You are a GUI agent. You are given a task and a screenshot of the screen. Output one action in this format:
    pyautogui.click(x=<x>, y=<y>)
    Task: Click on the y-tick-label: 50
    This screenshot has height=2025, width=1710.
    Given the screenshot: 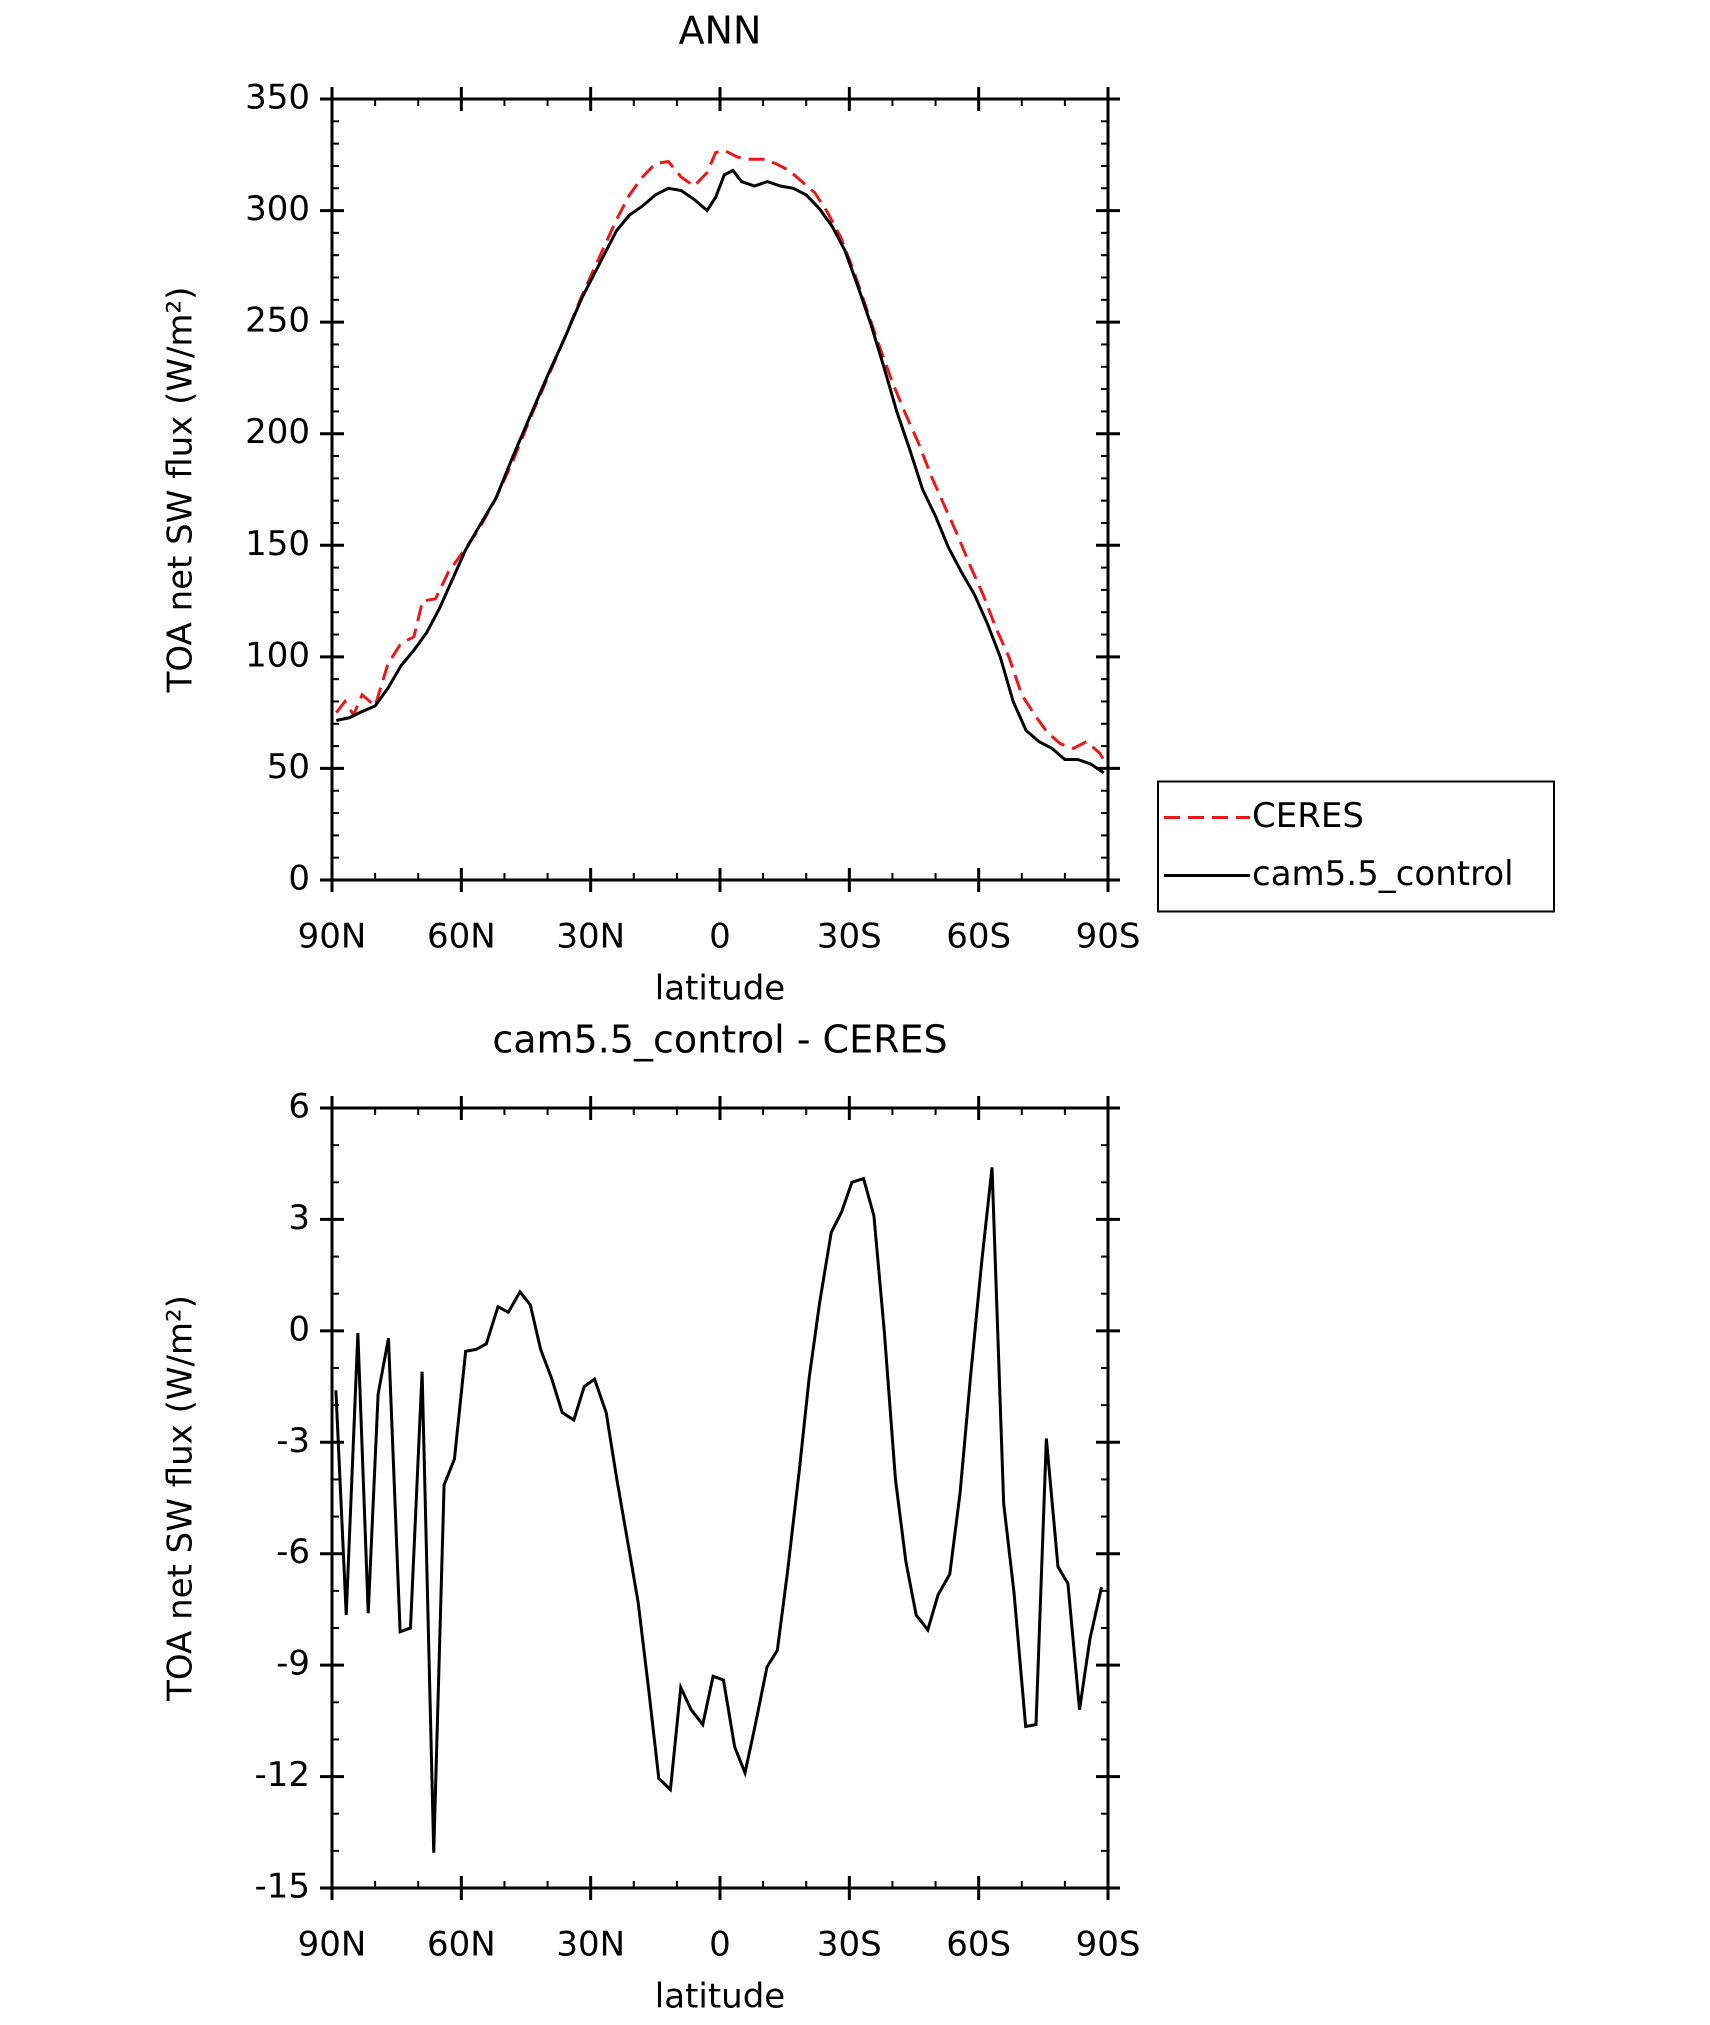 What is the action you would take?
    pyautogui.click(x=288, y=767)
    